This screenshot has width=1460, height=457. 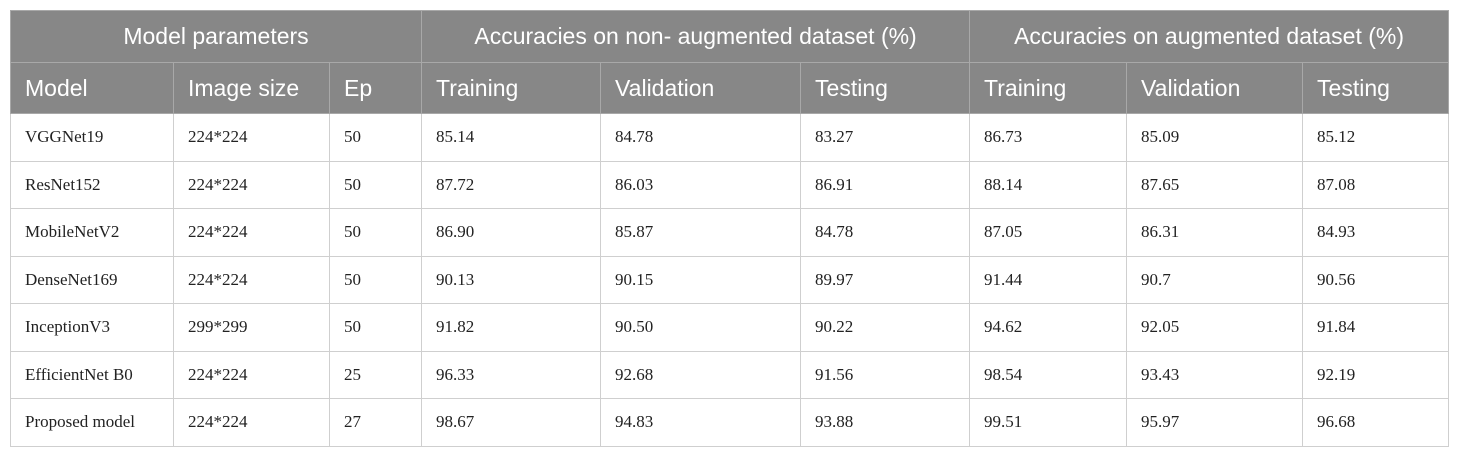 I want to click on table-cell: 83.27, so click(x=885, y=137).